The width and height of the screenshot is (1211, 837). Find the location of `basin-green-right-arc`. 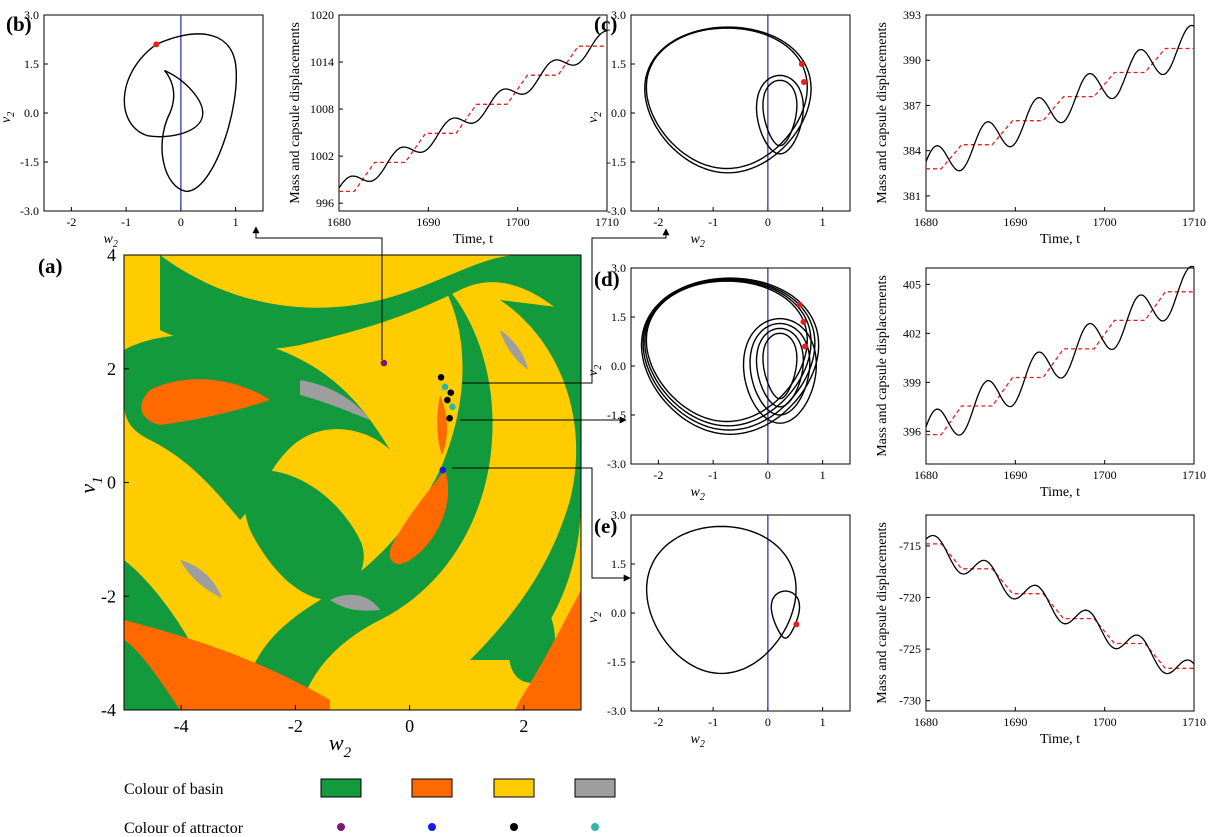

basin-green-right-arc is located at coordinates (525, 480).